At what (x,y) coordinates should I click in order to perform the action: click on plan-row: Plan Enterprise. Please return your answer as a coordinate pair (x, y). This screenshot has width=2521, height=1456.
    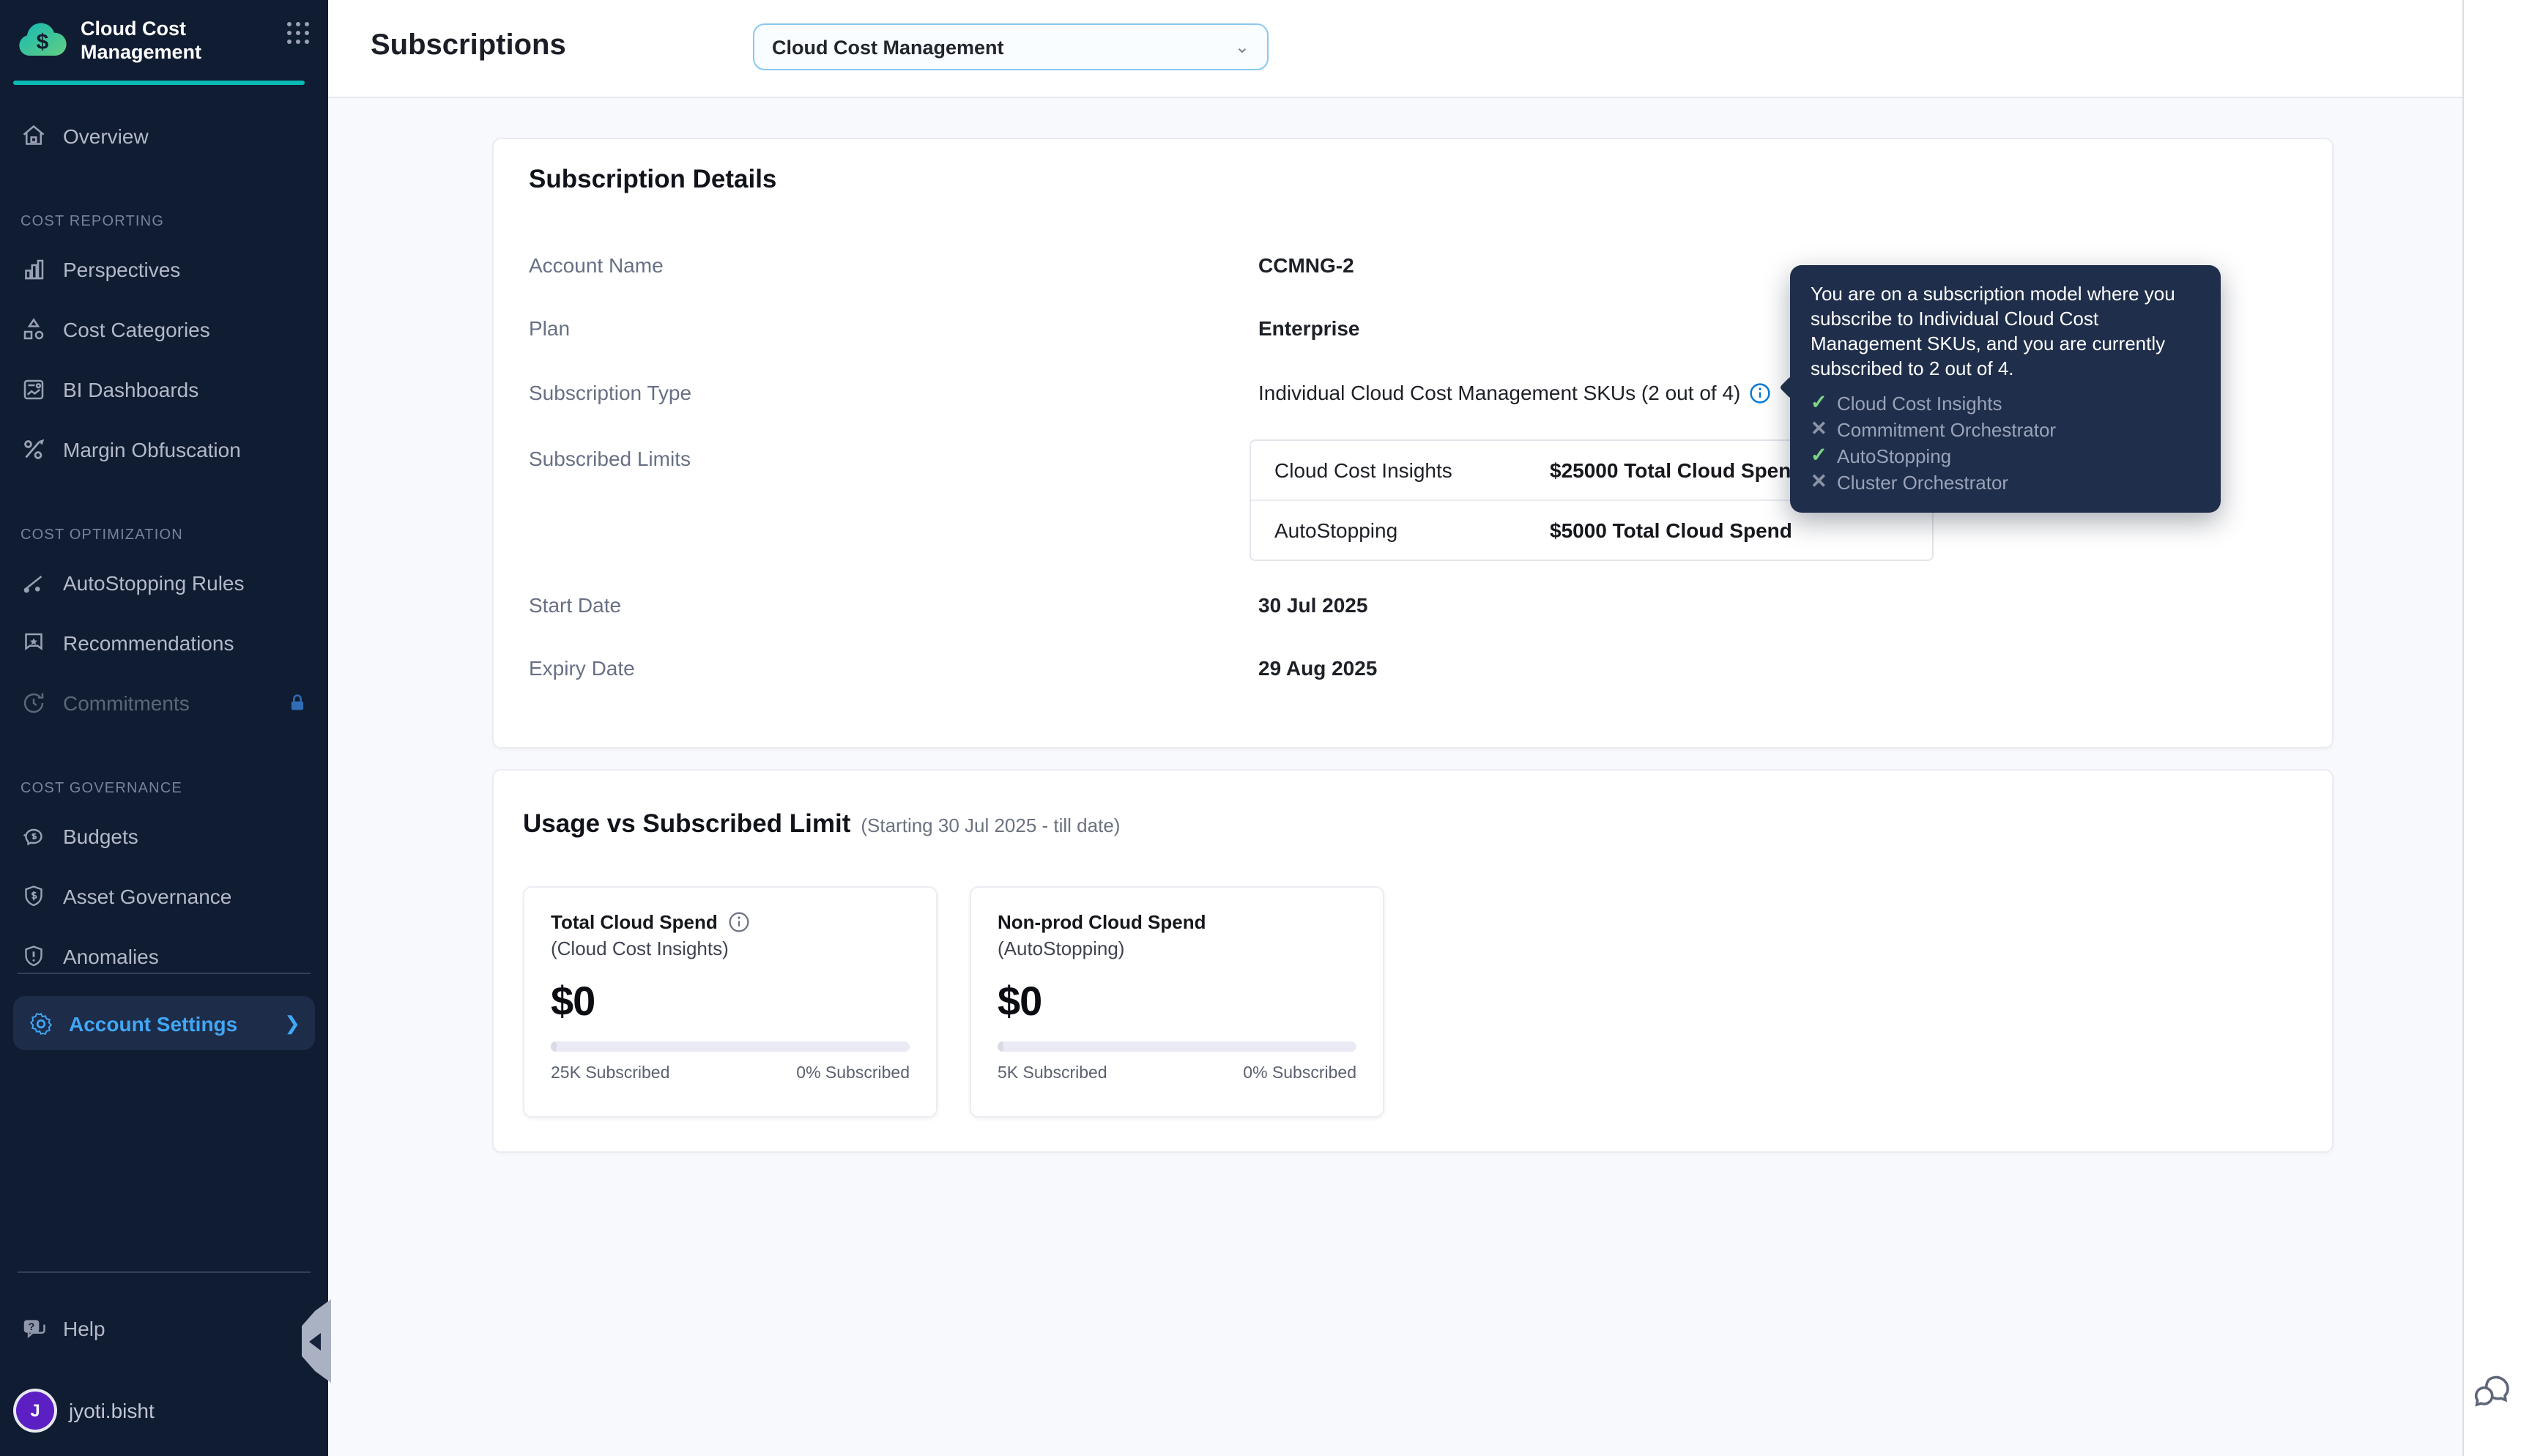
    Looking at the image, I should click on (945, 328).